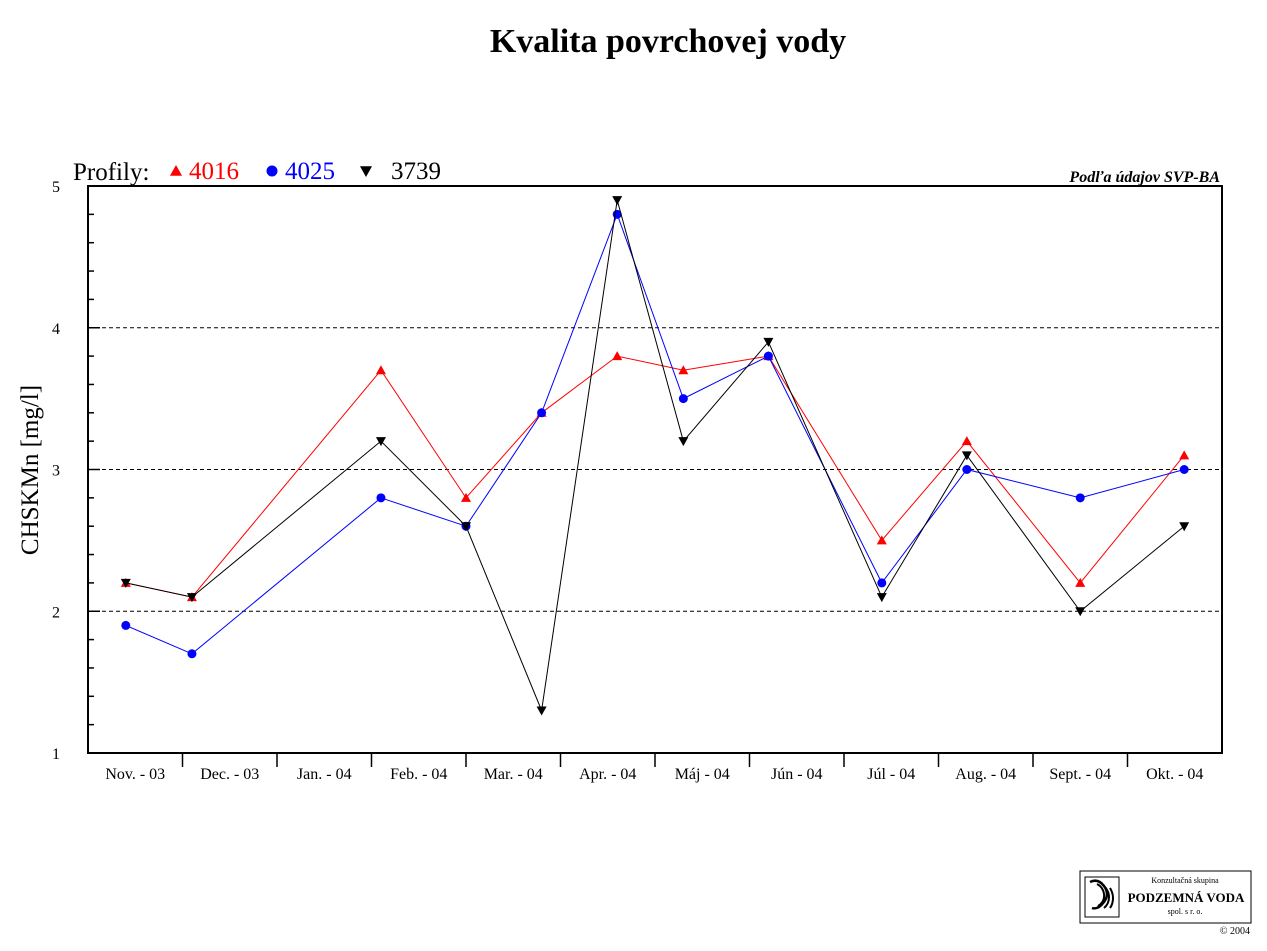 The width and height of the screenshot is (1267, 951). Describe the element at coordinates (1102, 897) in the screenshot. I see `logo-emblem-icon` at that location.